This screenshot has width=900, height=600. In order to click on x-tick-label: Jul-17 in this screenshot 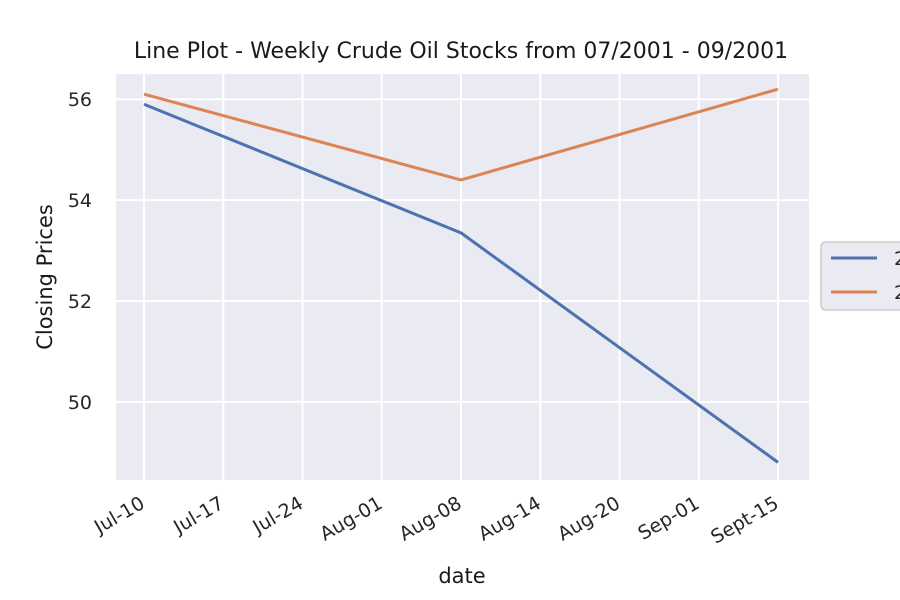, I will do `click(198, 515)`.